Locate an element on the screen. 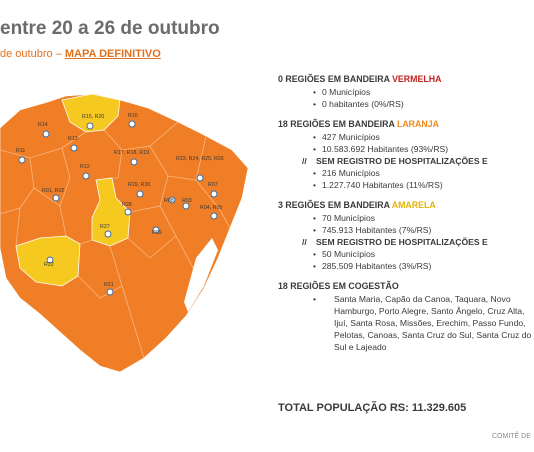 Image resolution: width=534 pixels, height=452 pixels. label-r28: R28 is located at coordinates (127, 205).